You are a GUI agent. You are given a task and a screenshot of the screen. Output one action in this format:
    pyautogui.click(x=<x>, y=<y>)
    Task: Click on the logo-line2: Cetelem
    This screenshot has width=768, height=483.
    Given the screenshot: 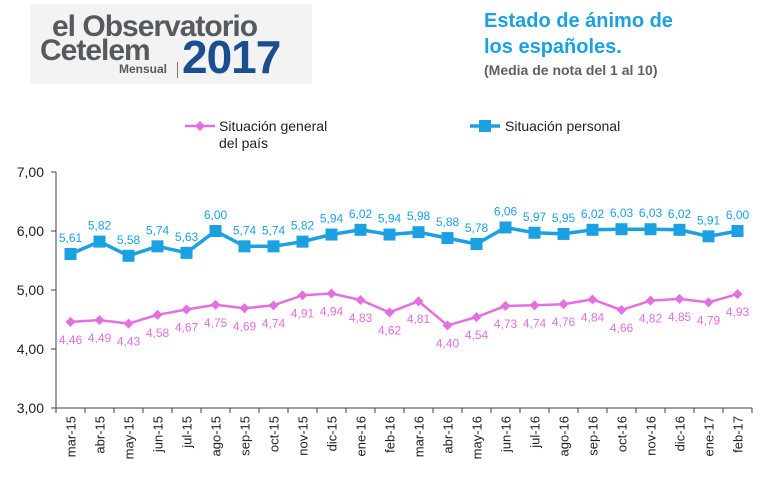 What is the action you would take?
    pyautogui.click(x=95, y=50)
    